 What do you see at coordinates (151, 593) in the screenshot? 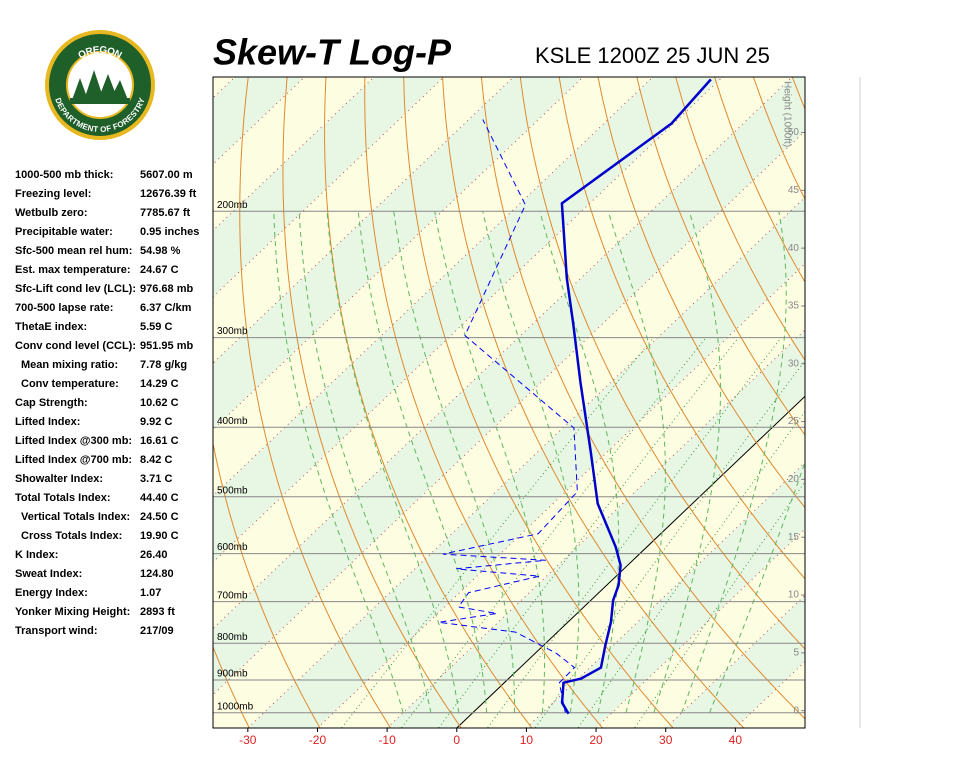
I see `index-value: 1.07` at bounding box center [151, 593].